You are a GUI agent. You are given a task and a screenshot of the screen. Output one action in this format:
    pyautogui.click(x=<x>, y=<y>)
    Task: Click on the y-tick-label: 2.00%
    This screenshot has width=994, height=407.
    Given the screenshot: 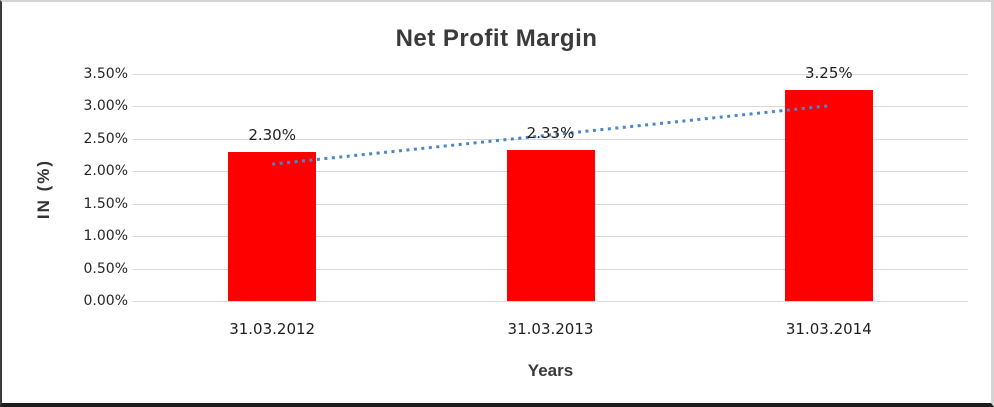 What is the action you would take?
    pyautogui.click(x=105, y=171)
    